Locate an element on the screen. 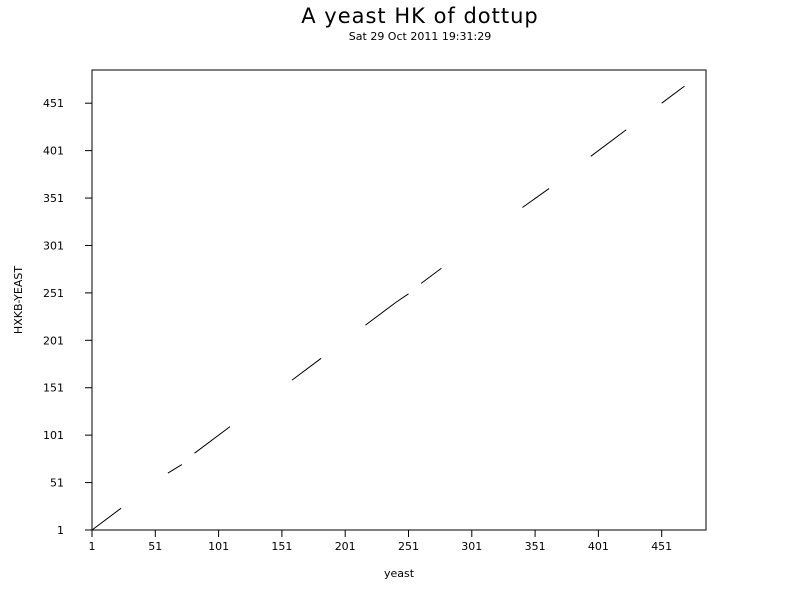  y-tick-label: 301 is located at coordinates (53, 245).